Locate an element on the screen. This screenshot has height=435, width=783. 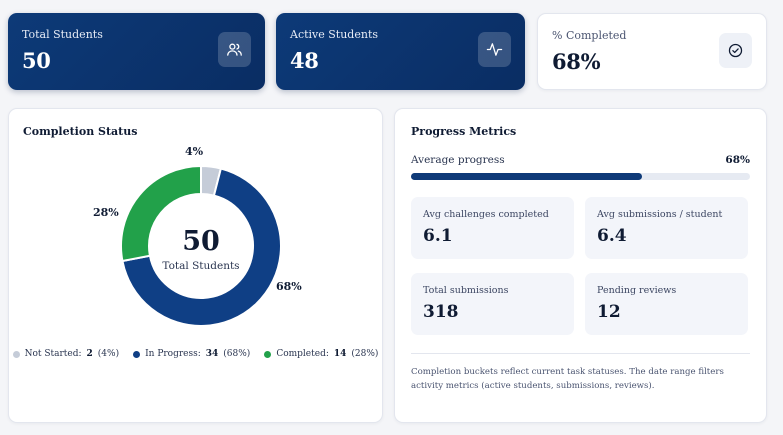
users-icon is located at coordinates (234, 49).